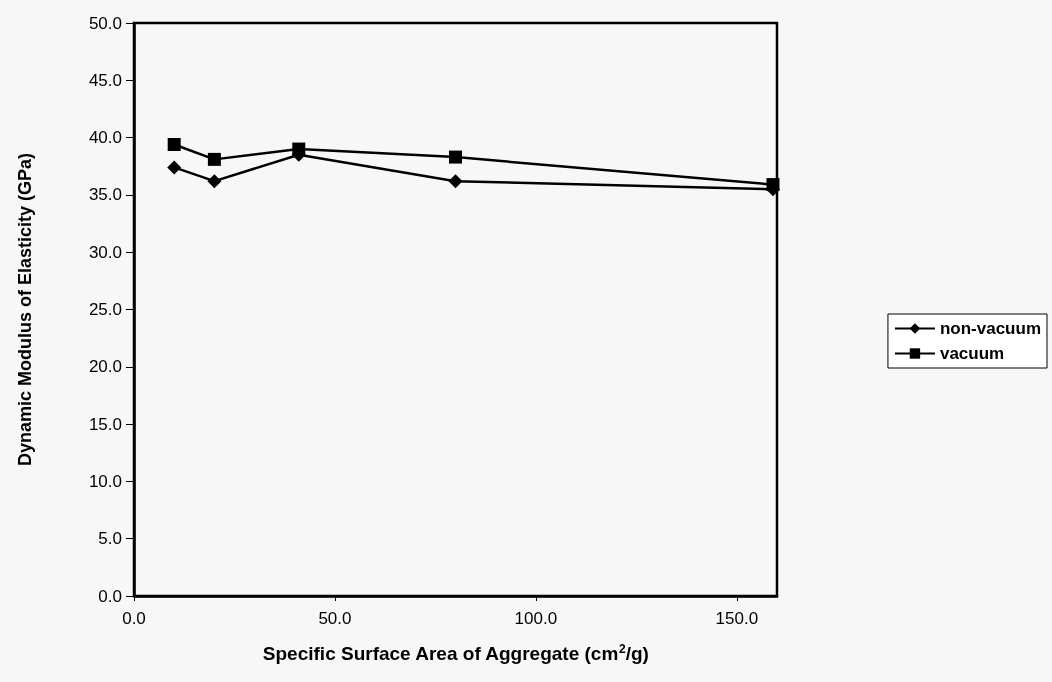 The image size is (1052, 682). What do you see at coordinates (25, 309) in the screenshot?
I see `y-axis-title: Dynamic Modulus of Elasticity (GPa)` at bounding box center [25, 309].